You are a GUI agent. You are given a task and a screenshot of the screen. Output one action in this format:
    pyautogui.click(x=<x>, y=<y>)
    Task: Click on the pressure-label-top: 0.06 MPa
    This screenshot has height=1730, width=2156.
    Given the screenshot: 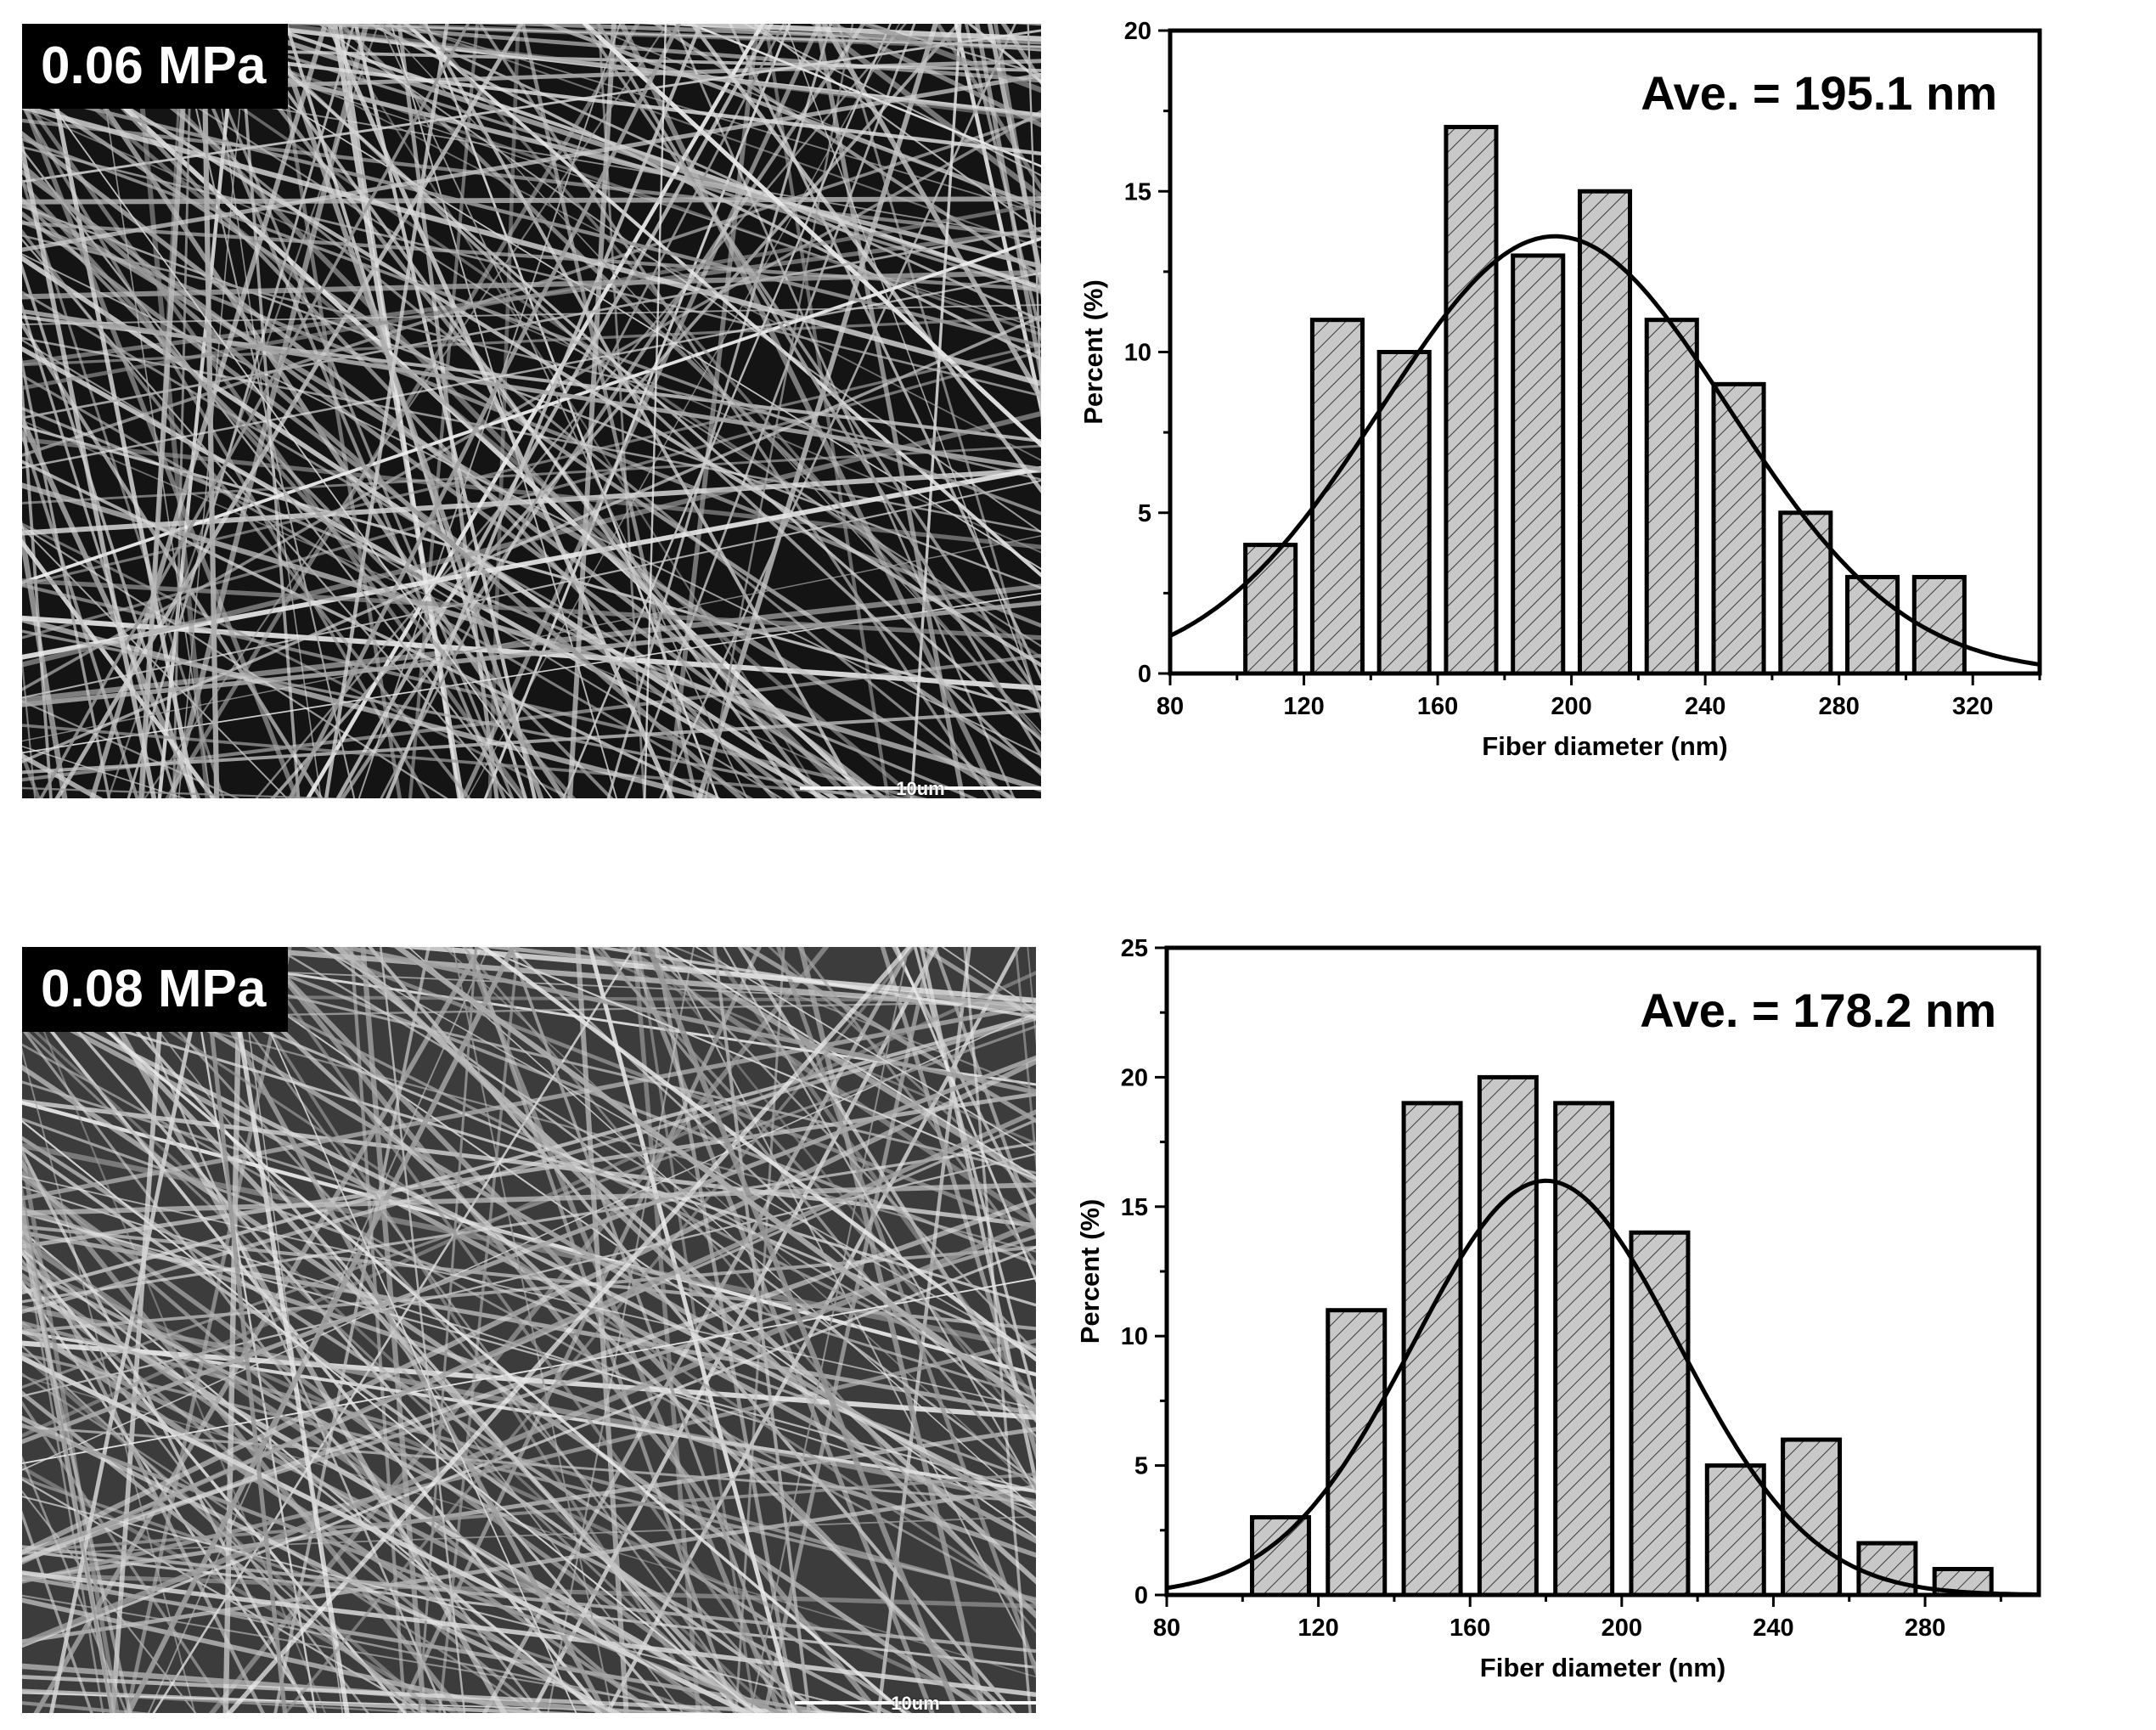 What is the action you would take?
    pyautogui.click(x=155, y=66)
    